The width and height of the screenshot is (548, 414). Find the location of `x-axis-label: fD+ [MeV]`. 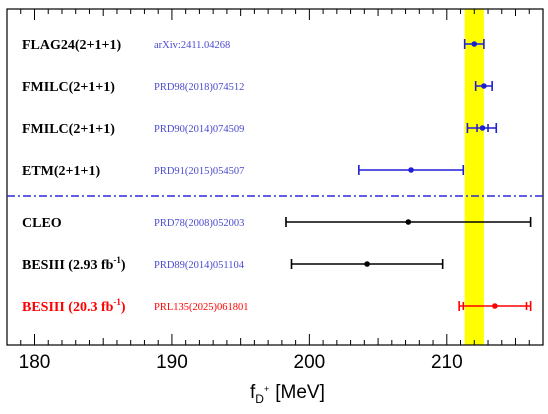

x-axis-label: fD+ [MeV] is located at coordinates (287, 394).